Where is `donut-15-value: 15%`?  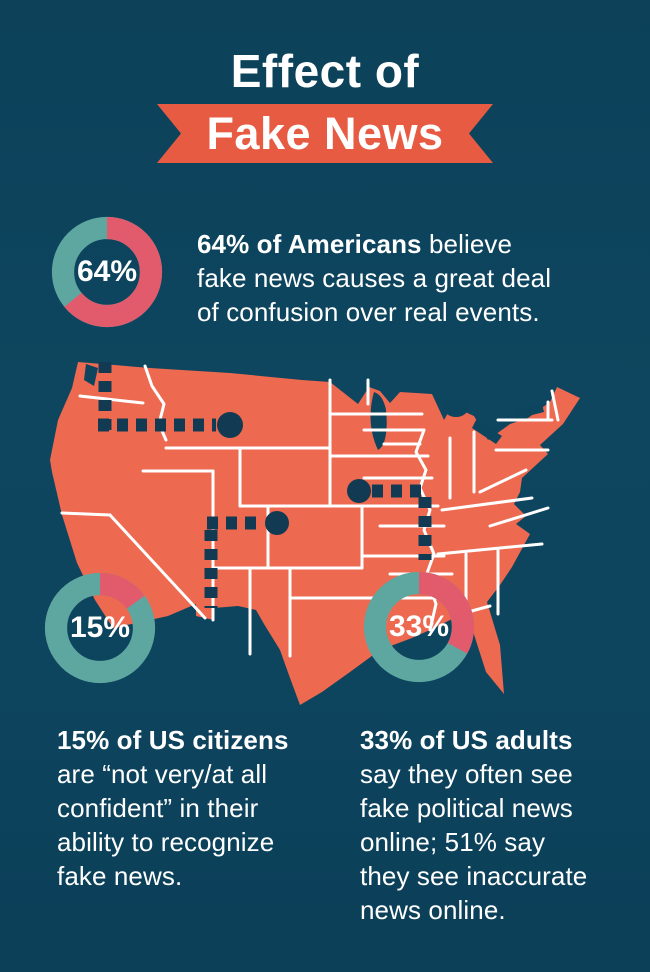
donut-15-value: 15% is located at coordinates (100, 627).